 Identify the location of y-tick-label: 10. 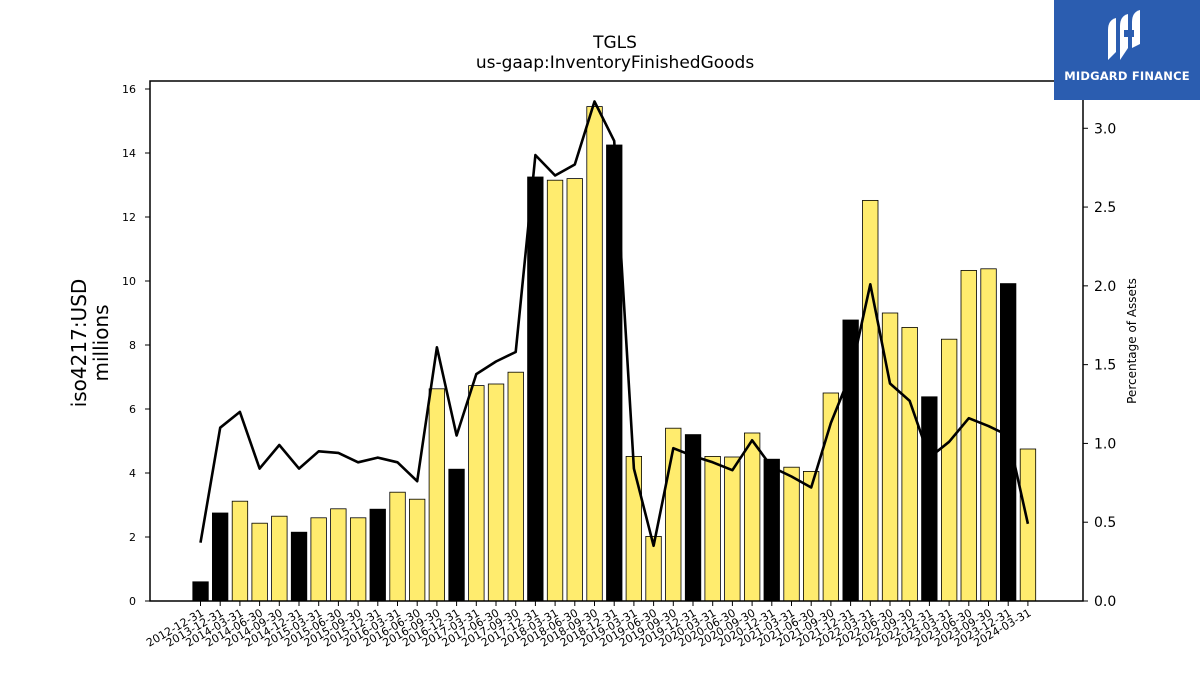
(129, 281).